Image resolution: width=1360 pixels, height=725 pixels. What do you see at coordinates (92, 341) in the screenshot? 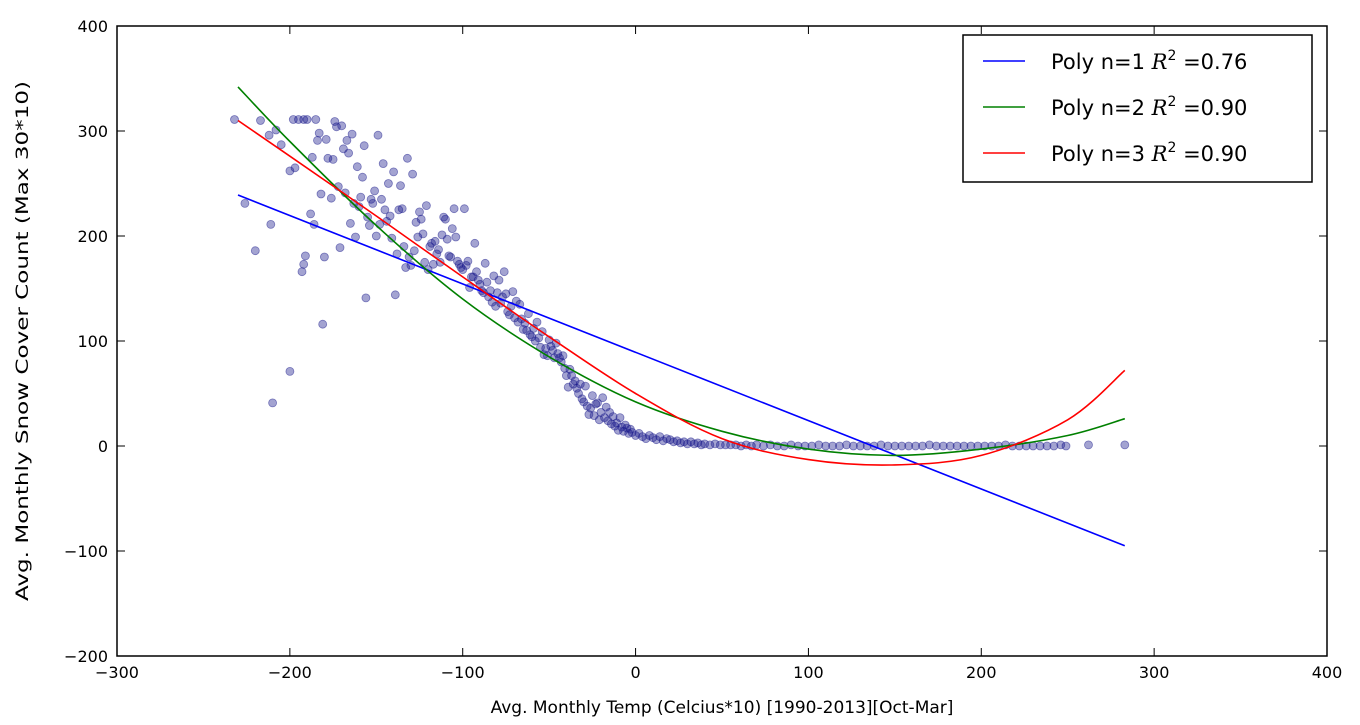
I see `y-tick-label: 100` at bounding box center [92, 341].